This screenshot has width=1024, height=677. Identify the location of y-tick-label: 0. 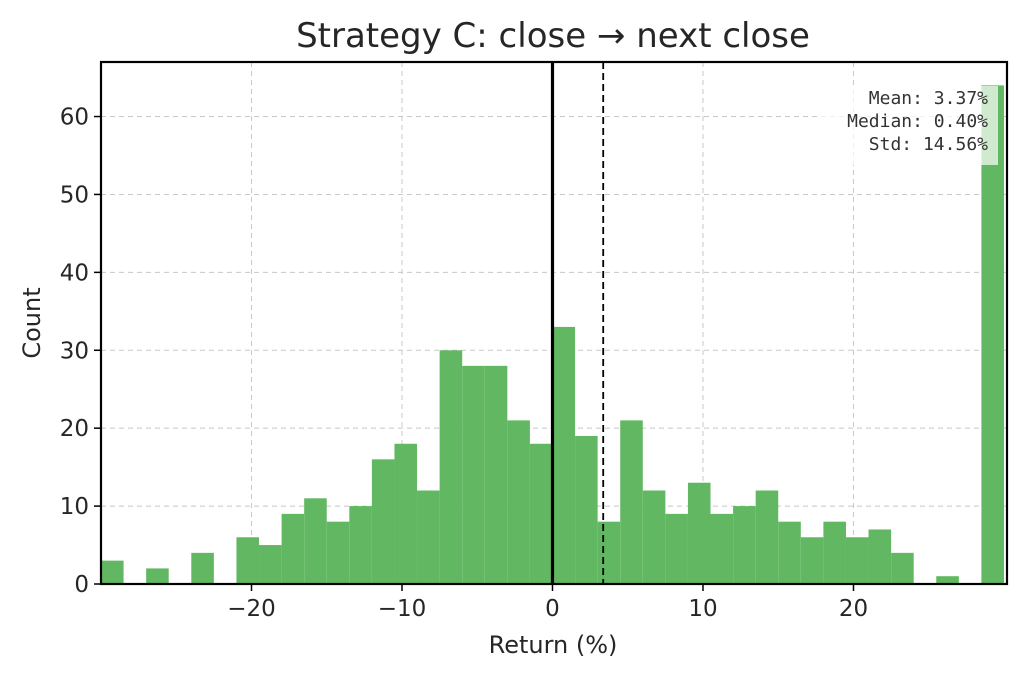
(81, 585).